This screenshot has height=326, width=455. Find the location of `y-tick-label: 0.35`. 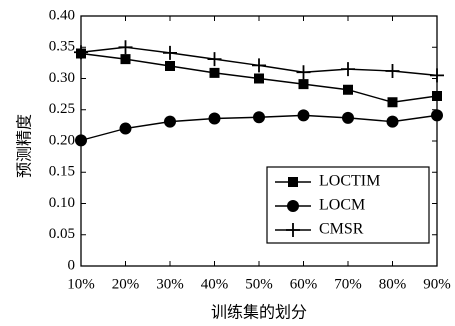

y-tick-label: 0.35 is located at coordinates (62, 47).